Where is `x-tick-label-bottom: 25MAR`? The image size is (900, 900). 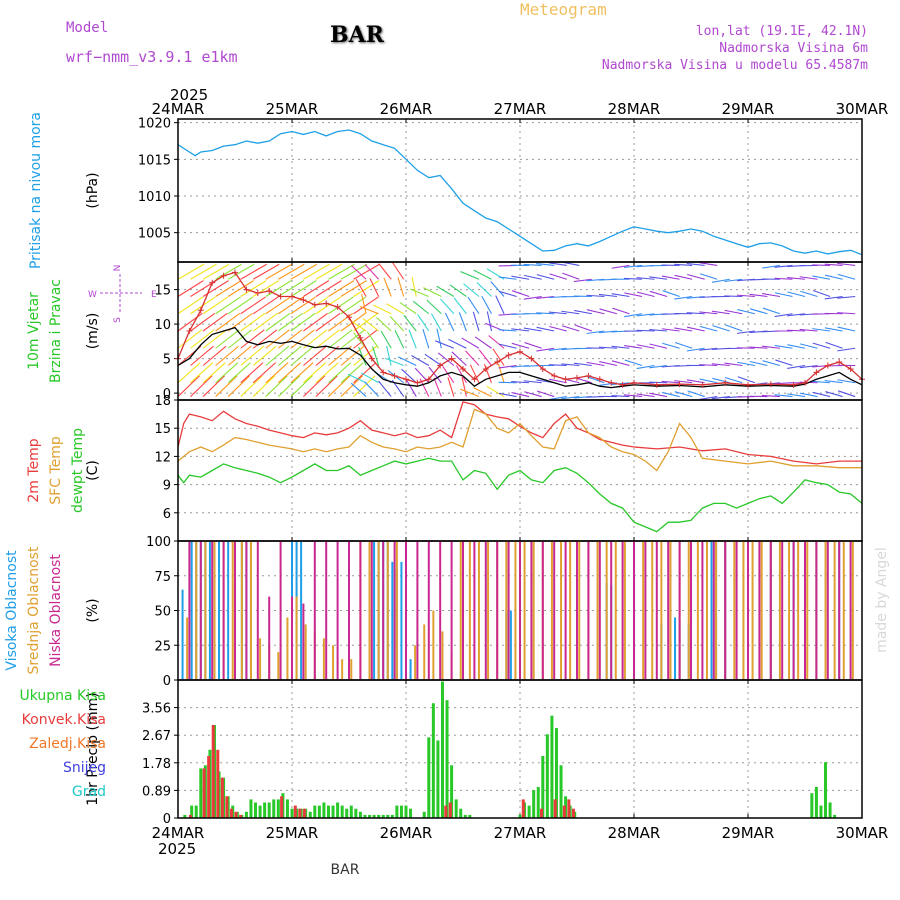
x-tick-label-bottom: 25MAR is located at coordinates (292, 833).